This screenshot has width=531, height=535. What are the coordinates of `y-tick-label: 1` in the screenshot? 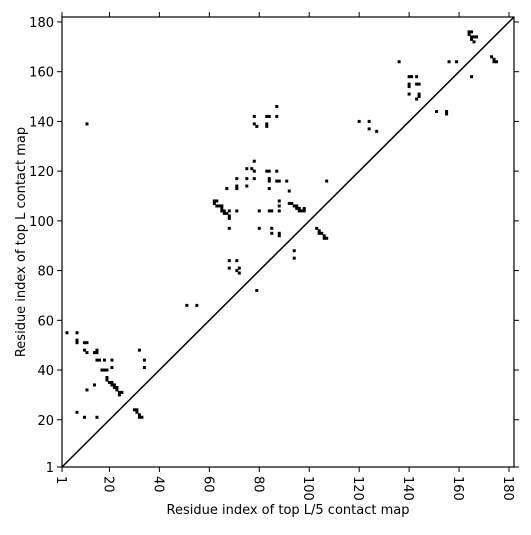 It's located at (50, 468).